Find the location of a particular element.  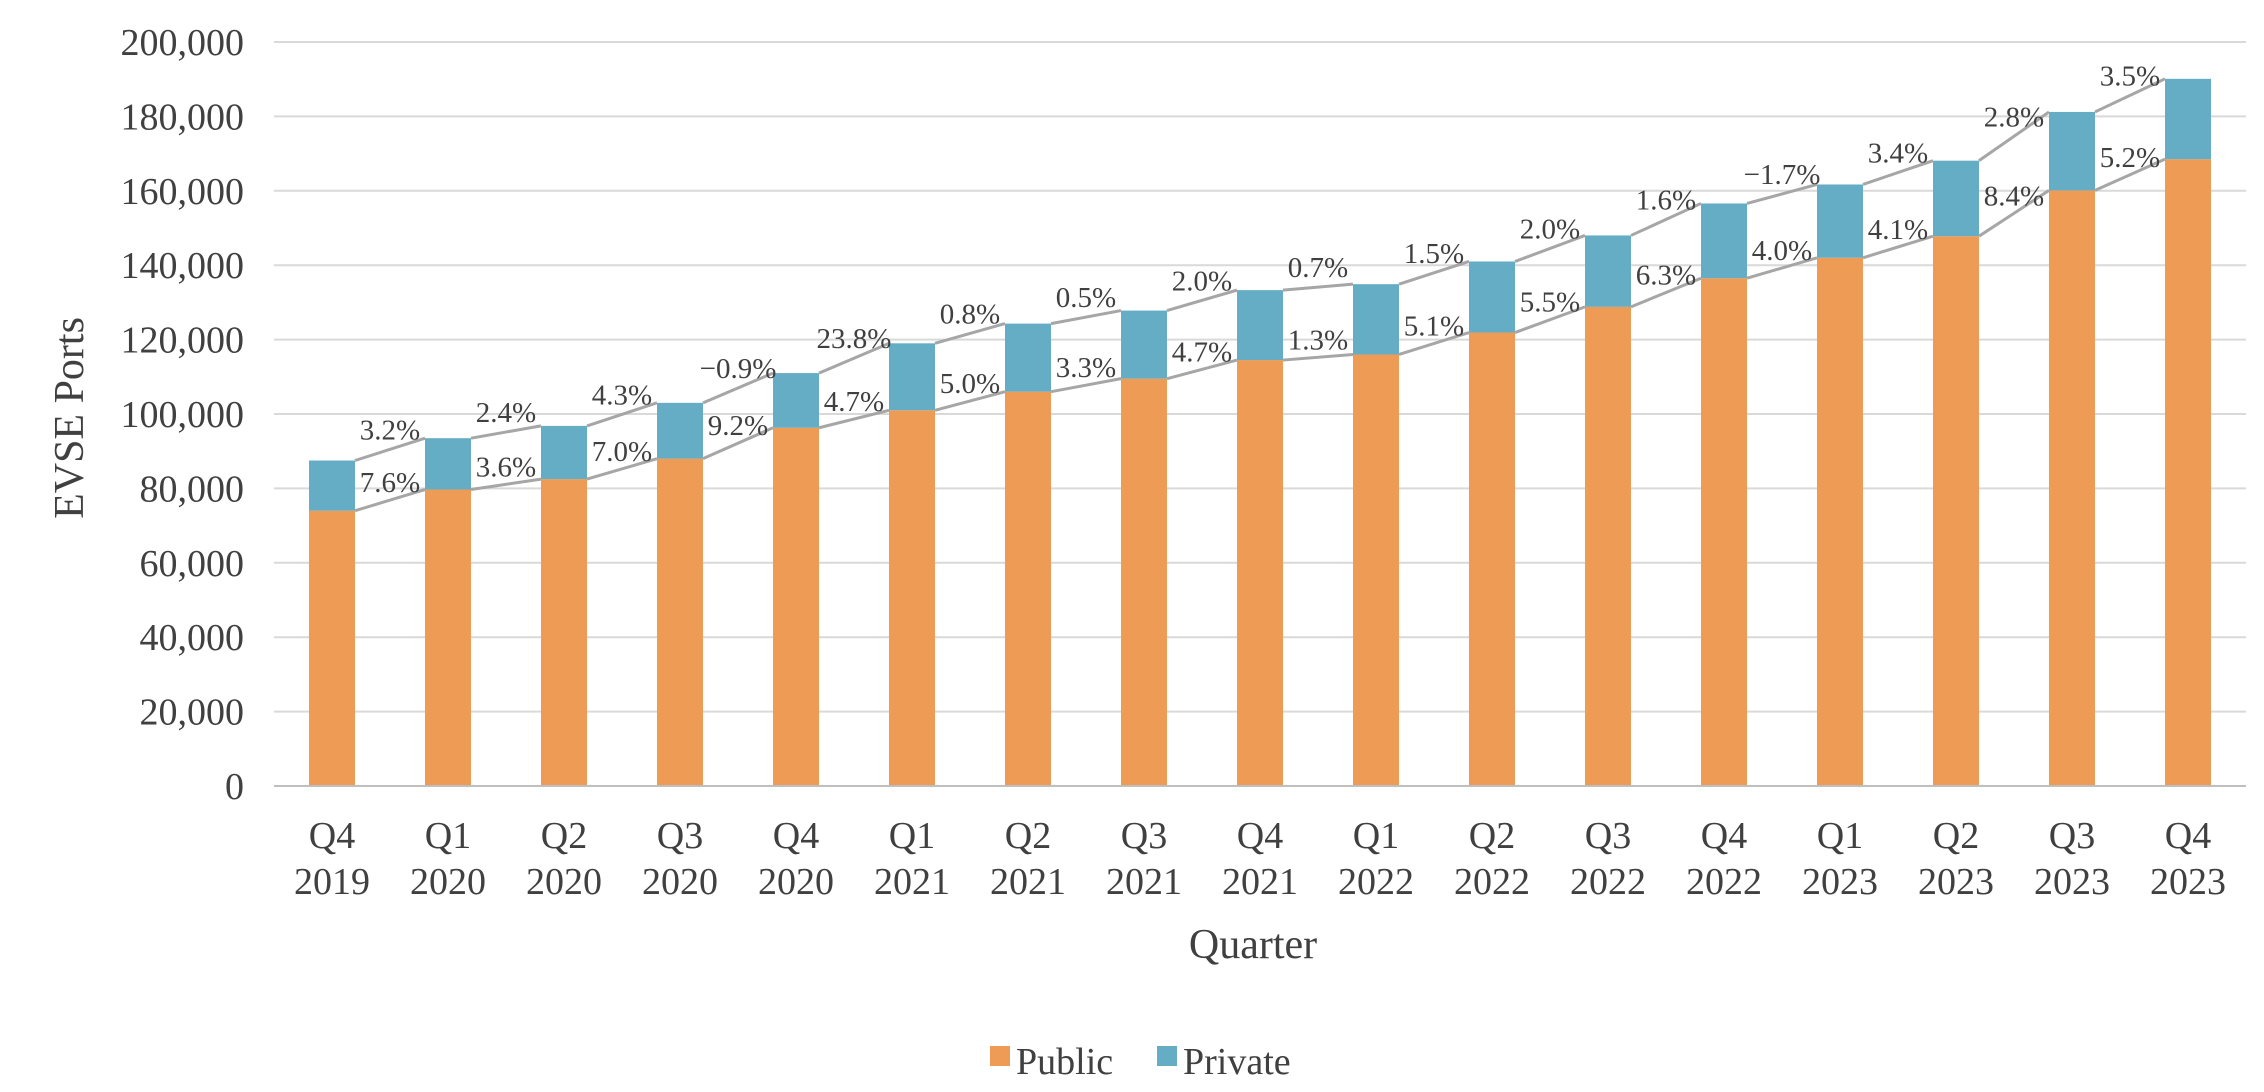

change-label-public: 6.3% is located at coordinates (1666, 276).